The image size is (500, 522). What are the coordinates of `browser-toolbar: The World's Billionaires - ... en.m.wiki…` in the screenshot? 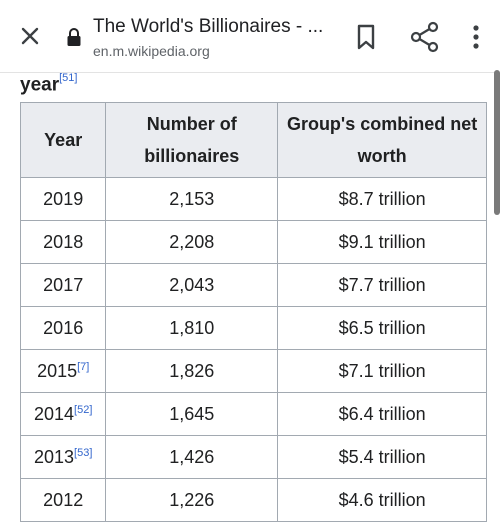 It's located at (250, 36).